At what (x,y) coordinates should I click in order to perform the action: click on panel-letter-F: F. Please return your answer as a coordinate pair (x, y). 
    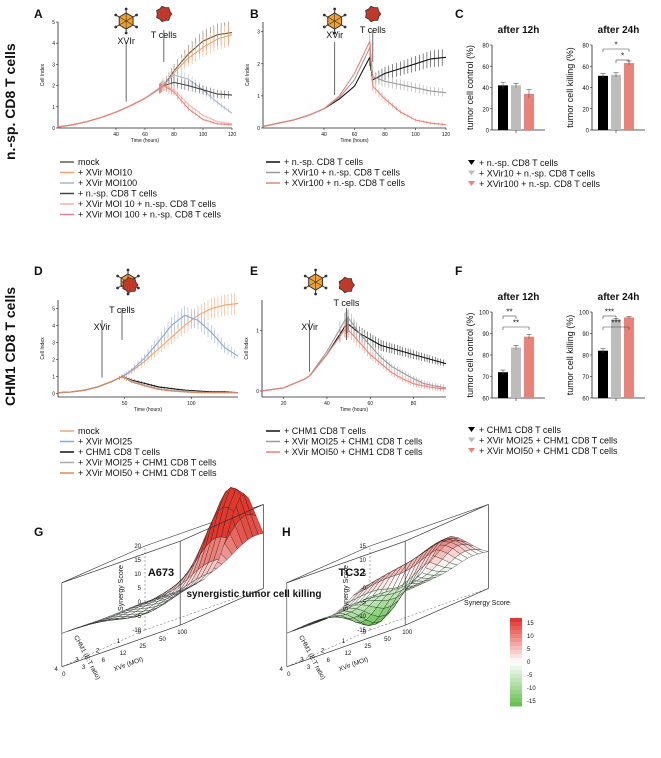
    Looking at the image, I should click on (458, 271).